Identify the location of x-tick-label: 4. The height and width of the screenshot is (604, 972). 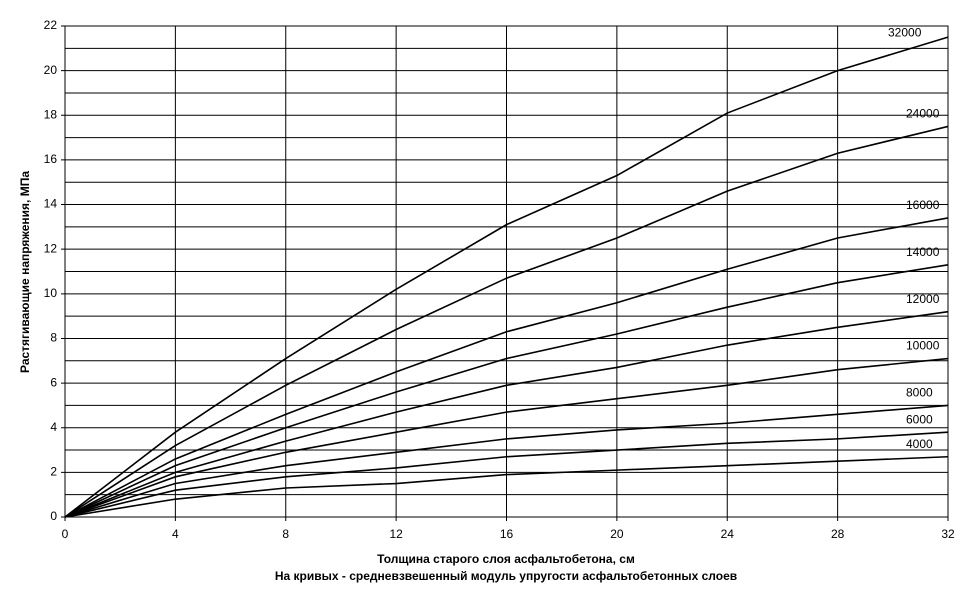
(175, 534).